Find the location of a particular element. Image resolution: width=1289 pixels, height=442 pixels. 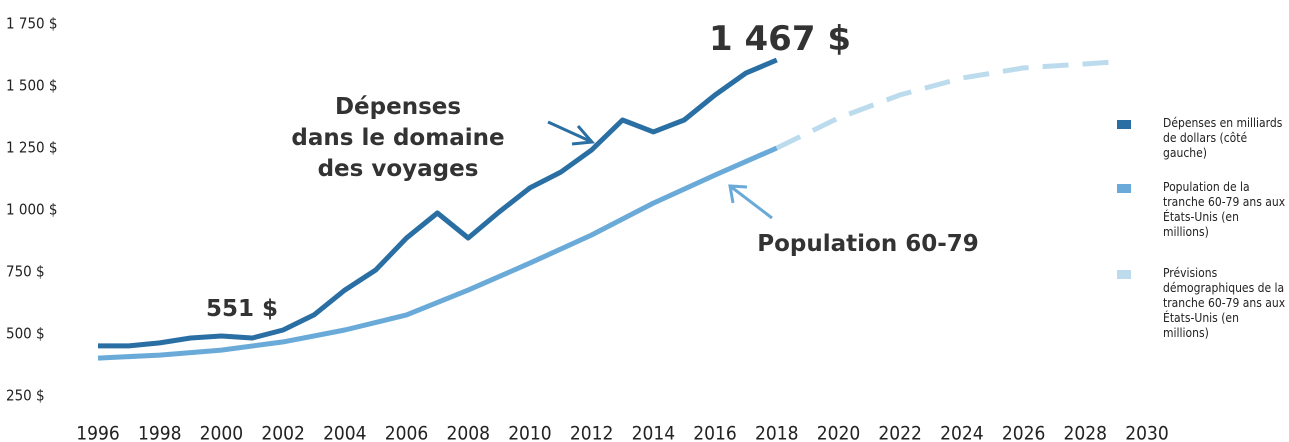

x-tick-label: 1998 is located at coordinates (160, 432).